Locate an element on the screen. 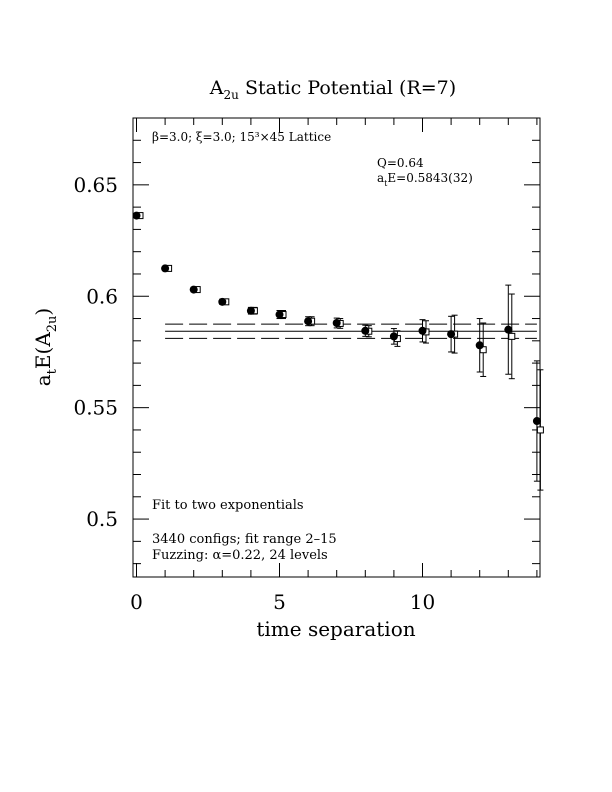 This screenshot has width=612, height=792. chart-title: A2u Static Potential (R=7) is located at coordinates (332, 89).